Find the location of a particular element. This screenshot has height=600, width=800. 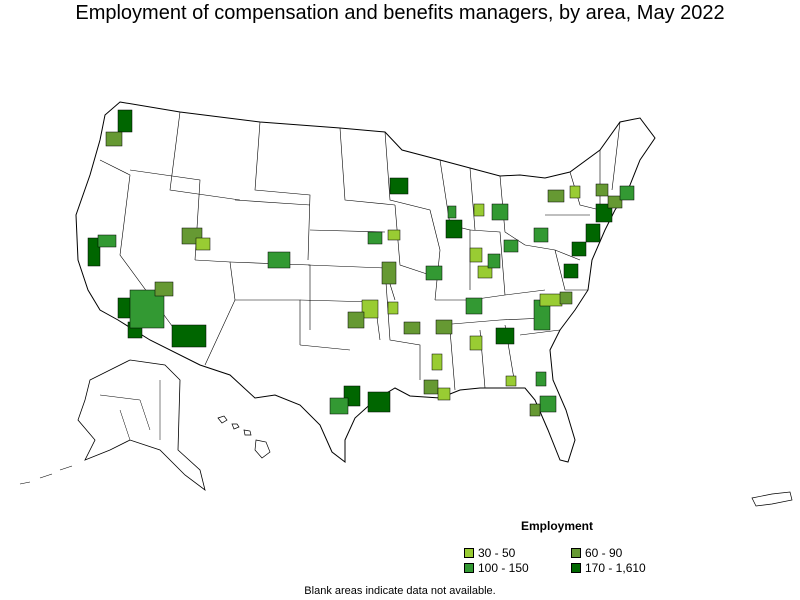

area-denver is located at coordinates (279, 260).